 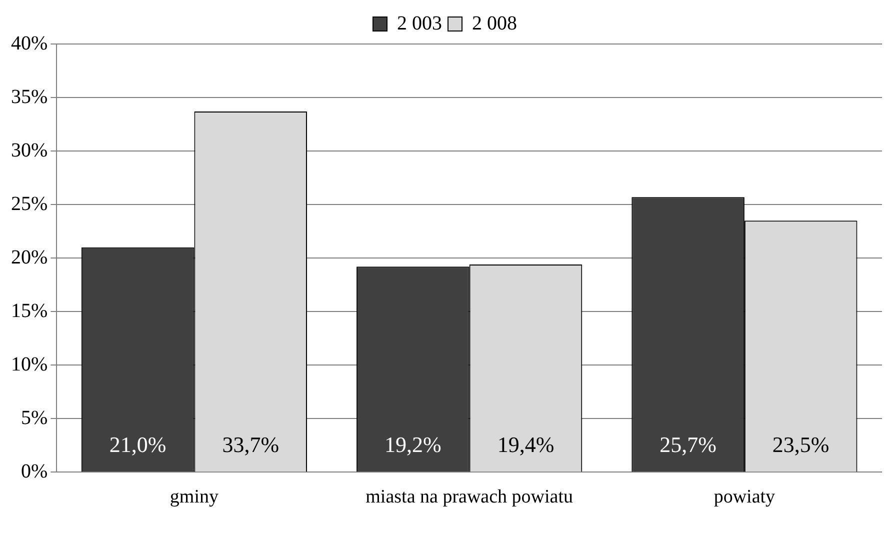 What do you see at coordinates (413, 444) in the screenshot?
I see `data-label: 19,2%` at bounding box center [413, 444].